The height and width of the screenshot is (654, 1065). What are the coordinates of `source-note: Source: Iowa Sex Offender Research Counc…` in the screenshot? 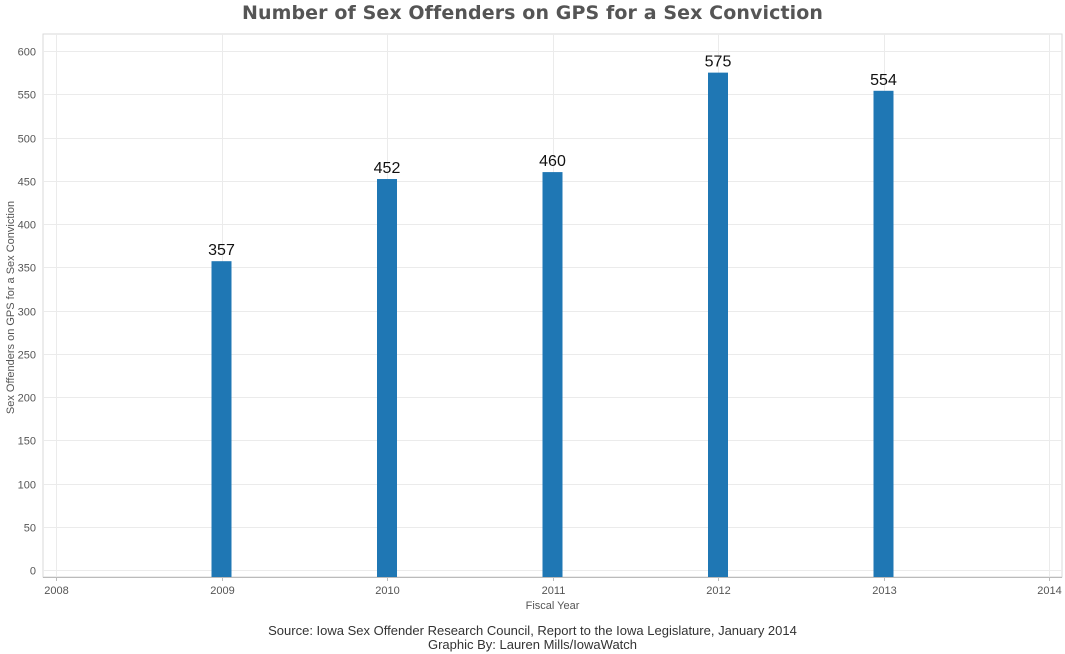 It's located at (532, 630).